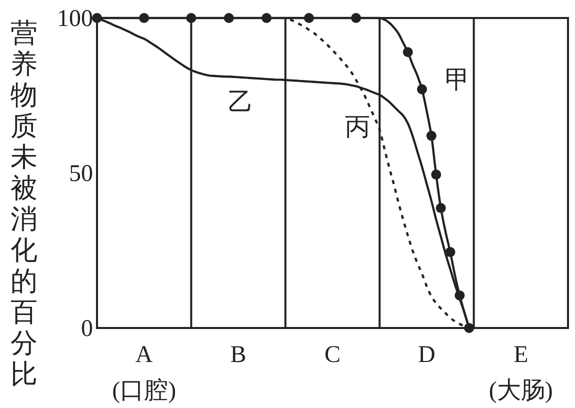 The width and height of the screenshot is (575, 408). I want to click on y-tick-label: 0, so click(87, 329).